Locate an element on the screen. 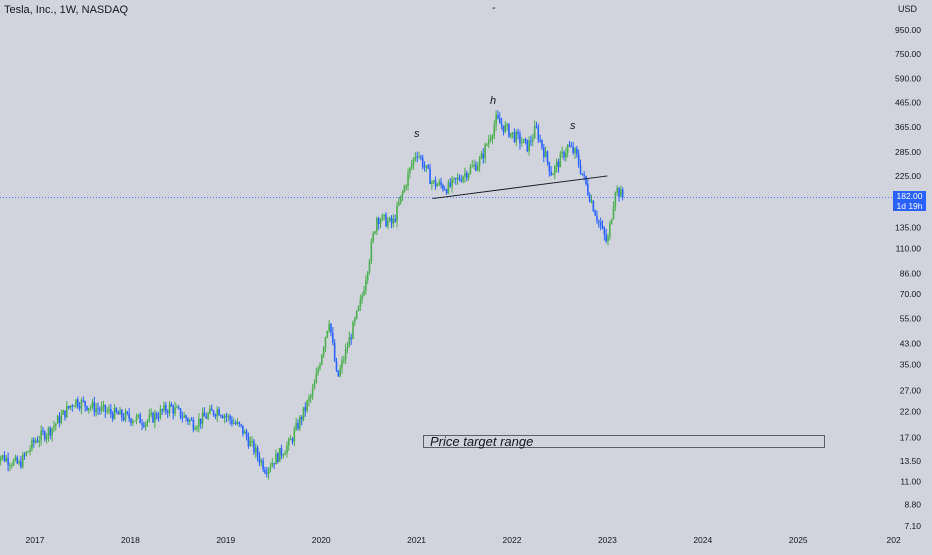  last-price-tag: 182.00 1d 19h is located at coordinates (909, 201).